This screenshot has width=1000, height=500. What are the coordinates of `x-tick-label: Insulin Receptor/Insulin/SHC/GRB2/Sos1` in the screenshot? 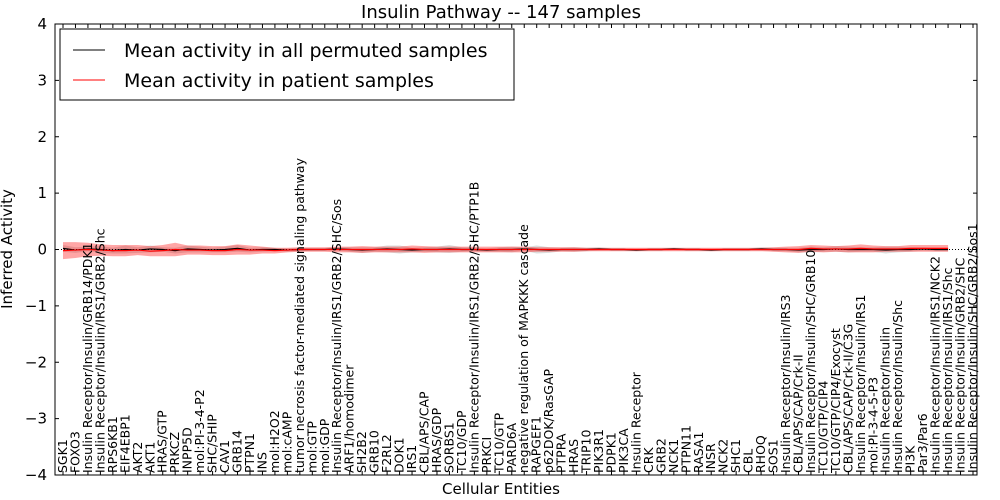 It's located at (972, 348).